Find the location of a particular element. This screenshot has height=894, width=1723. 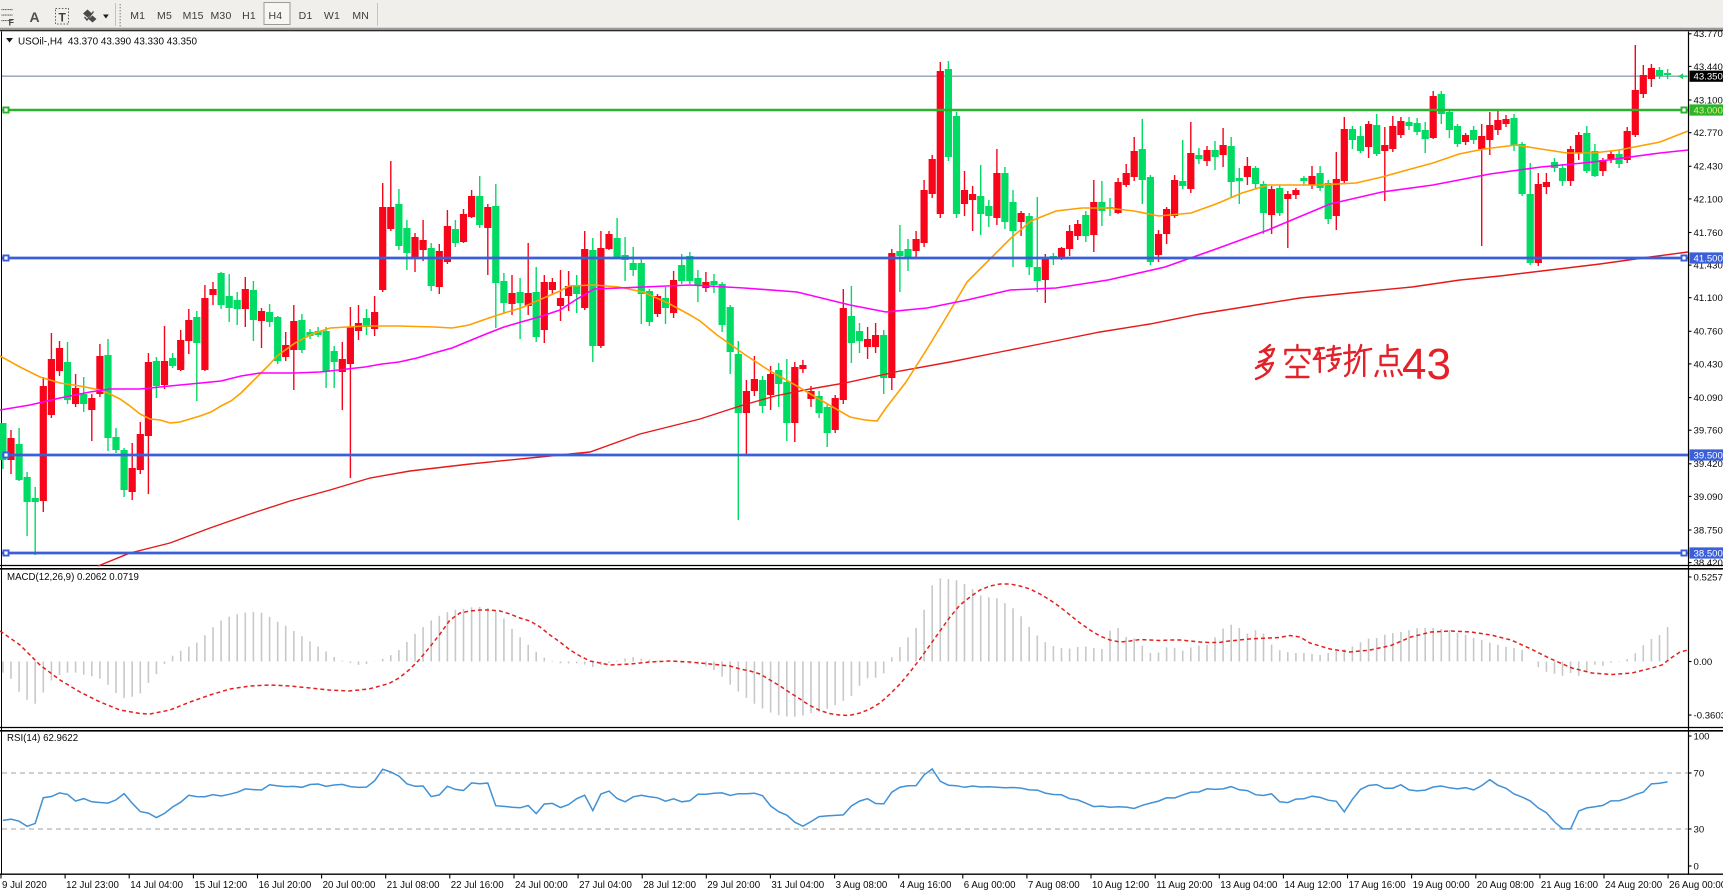

svg-text: 0.5257 is located at coordinates (1708, 577).